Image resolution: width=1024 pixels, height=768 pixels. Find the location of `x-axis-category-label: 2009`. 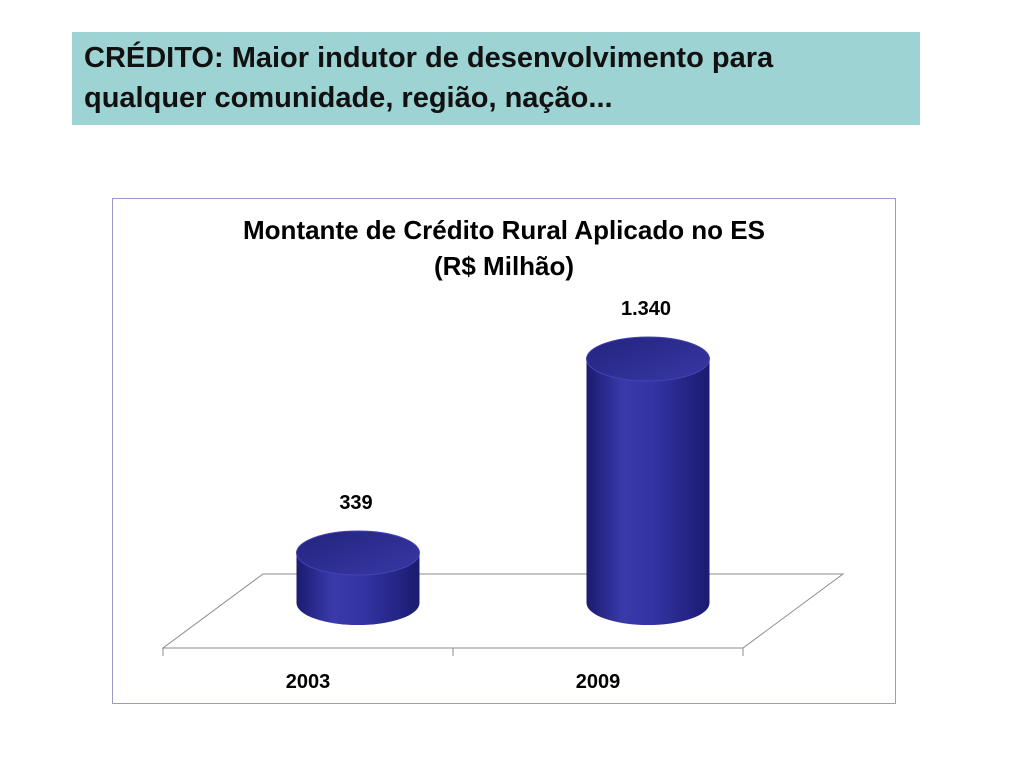

x-axis-category-label: 2009 is located at coordinates (598, 682).